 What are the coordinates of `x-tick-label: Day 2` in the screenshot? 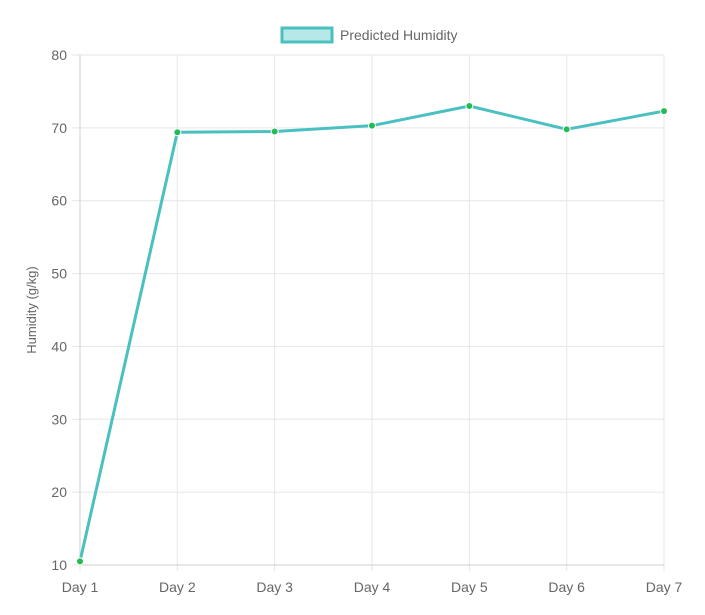 It's located at (177, 587).